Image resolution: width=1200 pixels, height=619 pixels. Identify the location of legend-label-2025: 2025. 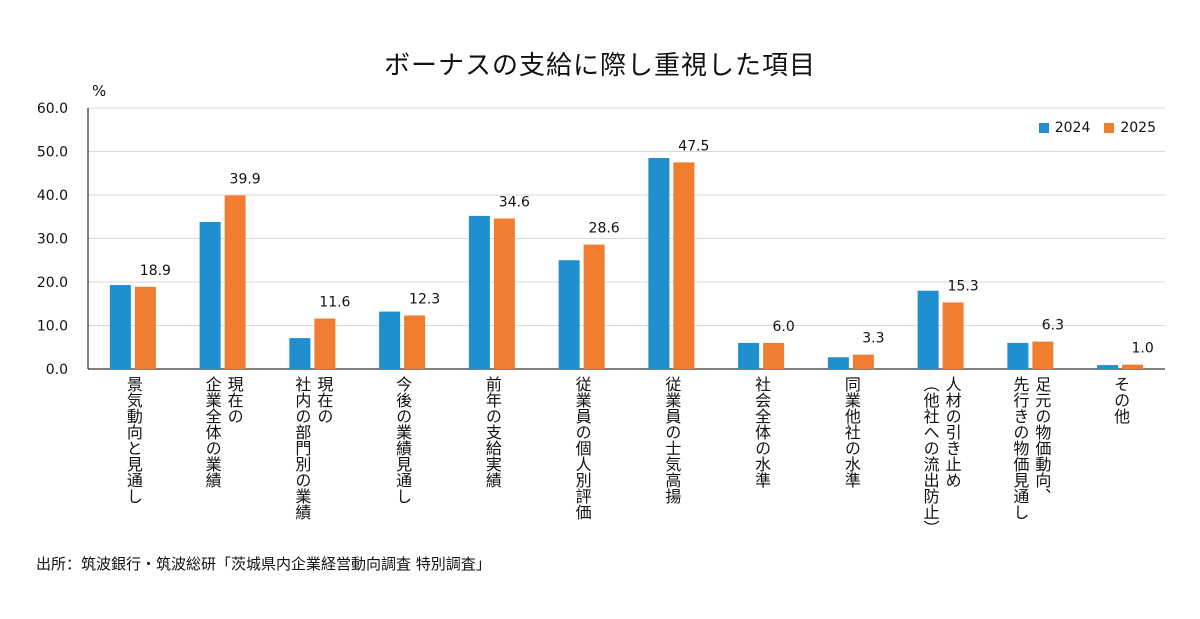
(1138, 128).